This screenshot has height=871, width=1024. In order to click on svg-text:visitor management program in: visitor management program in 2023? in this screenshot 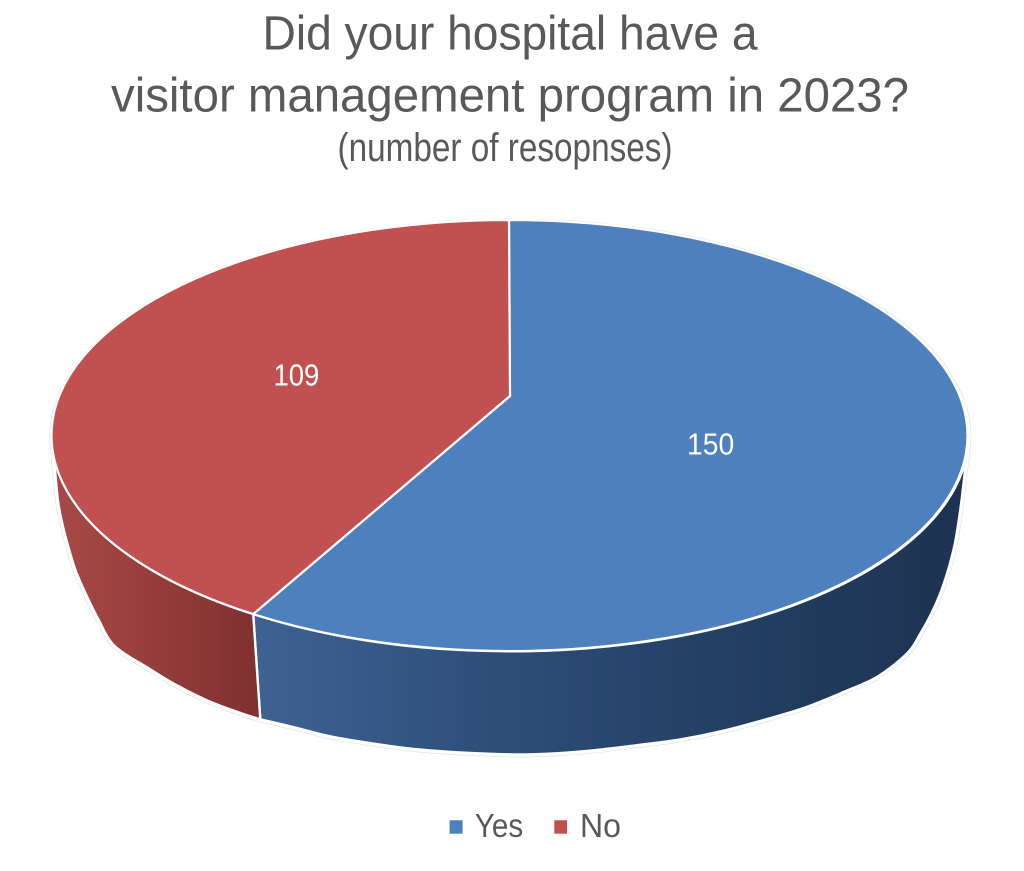, I will do `click(510, 95)`.